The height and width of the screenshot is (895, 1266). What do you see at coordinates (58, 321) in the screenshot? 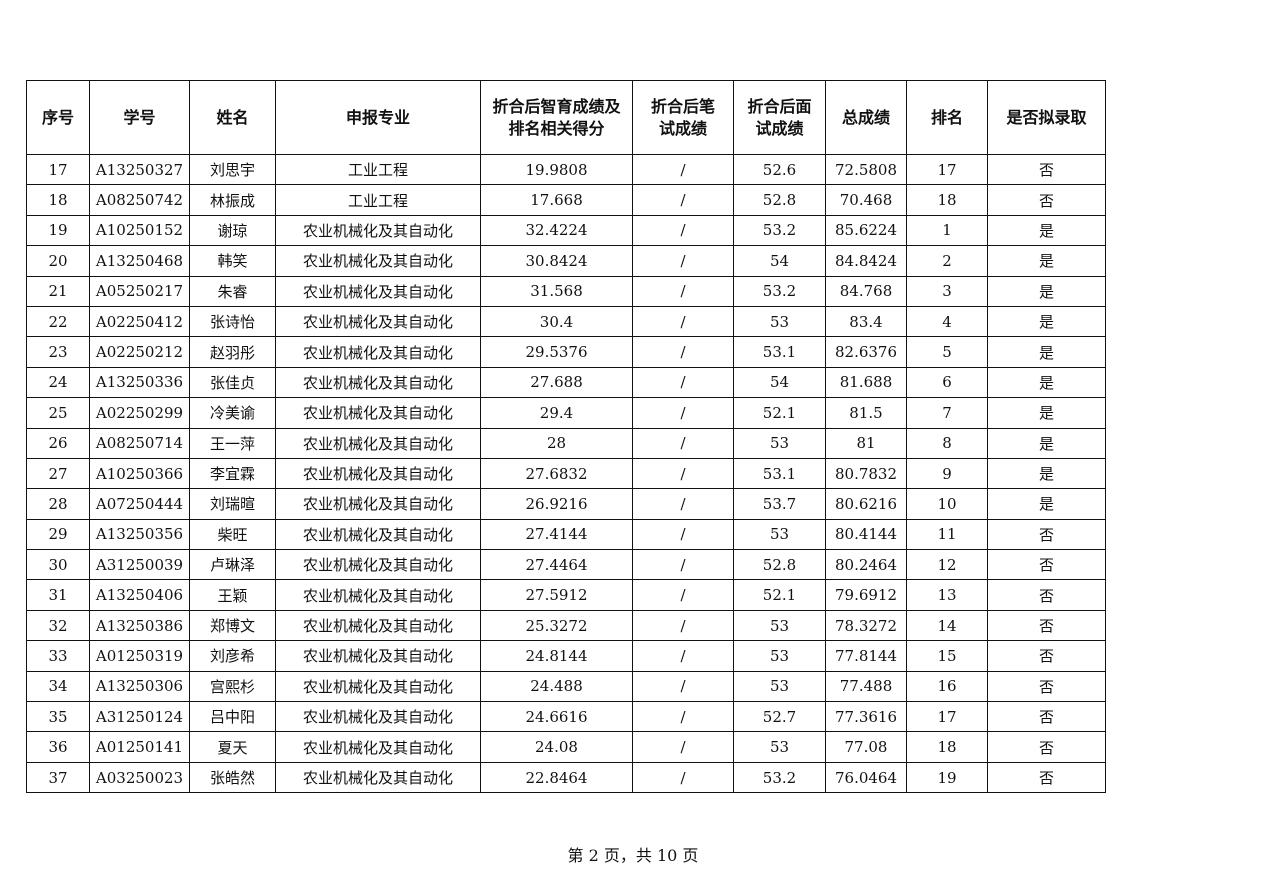
I see `cell-index: 22` at bounding box center [58, 321].